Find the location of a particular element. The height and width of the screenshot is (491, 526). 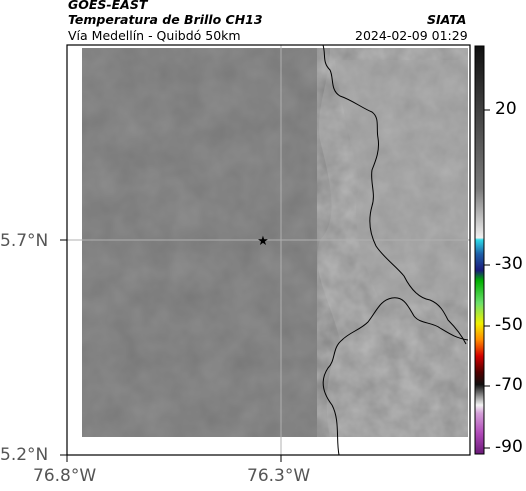

star-icon: ★ is located at coordinates (263, 241).